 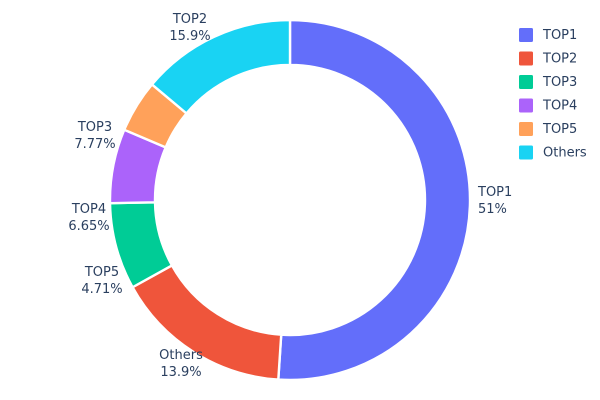 What do you see at coordinates (207, 322) in the screenshot?
I see `pie-slice-top2` at bounding box center [207, 322].